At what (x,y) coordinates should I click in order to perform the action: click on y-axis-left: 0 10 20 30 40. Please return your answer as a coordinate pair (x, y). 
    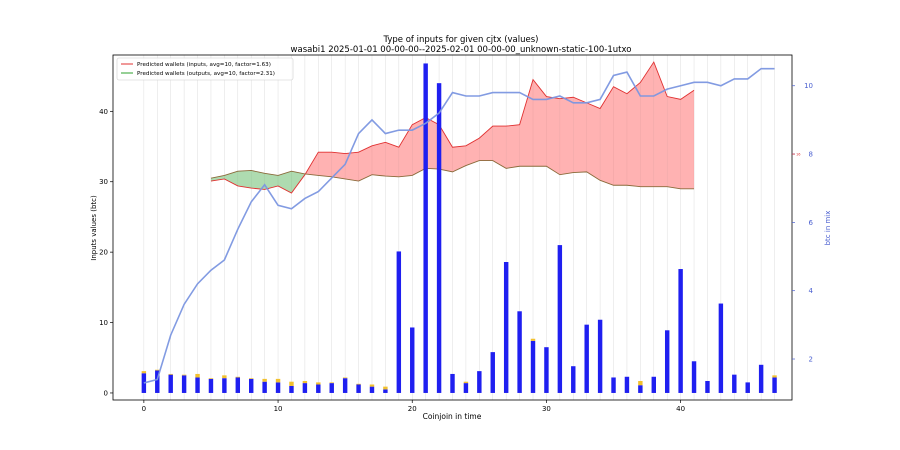
    Looking at the image, I should click on (106, 252).